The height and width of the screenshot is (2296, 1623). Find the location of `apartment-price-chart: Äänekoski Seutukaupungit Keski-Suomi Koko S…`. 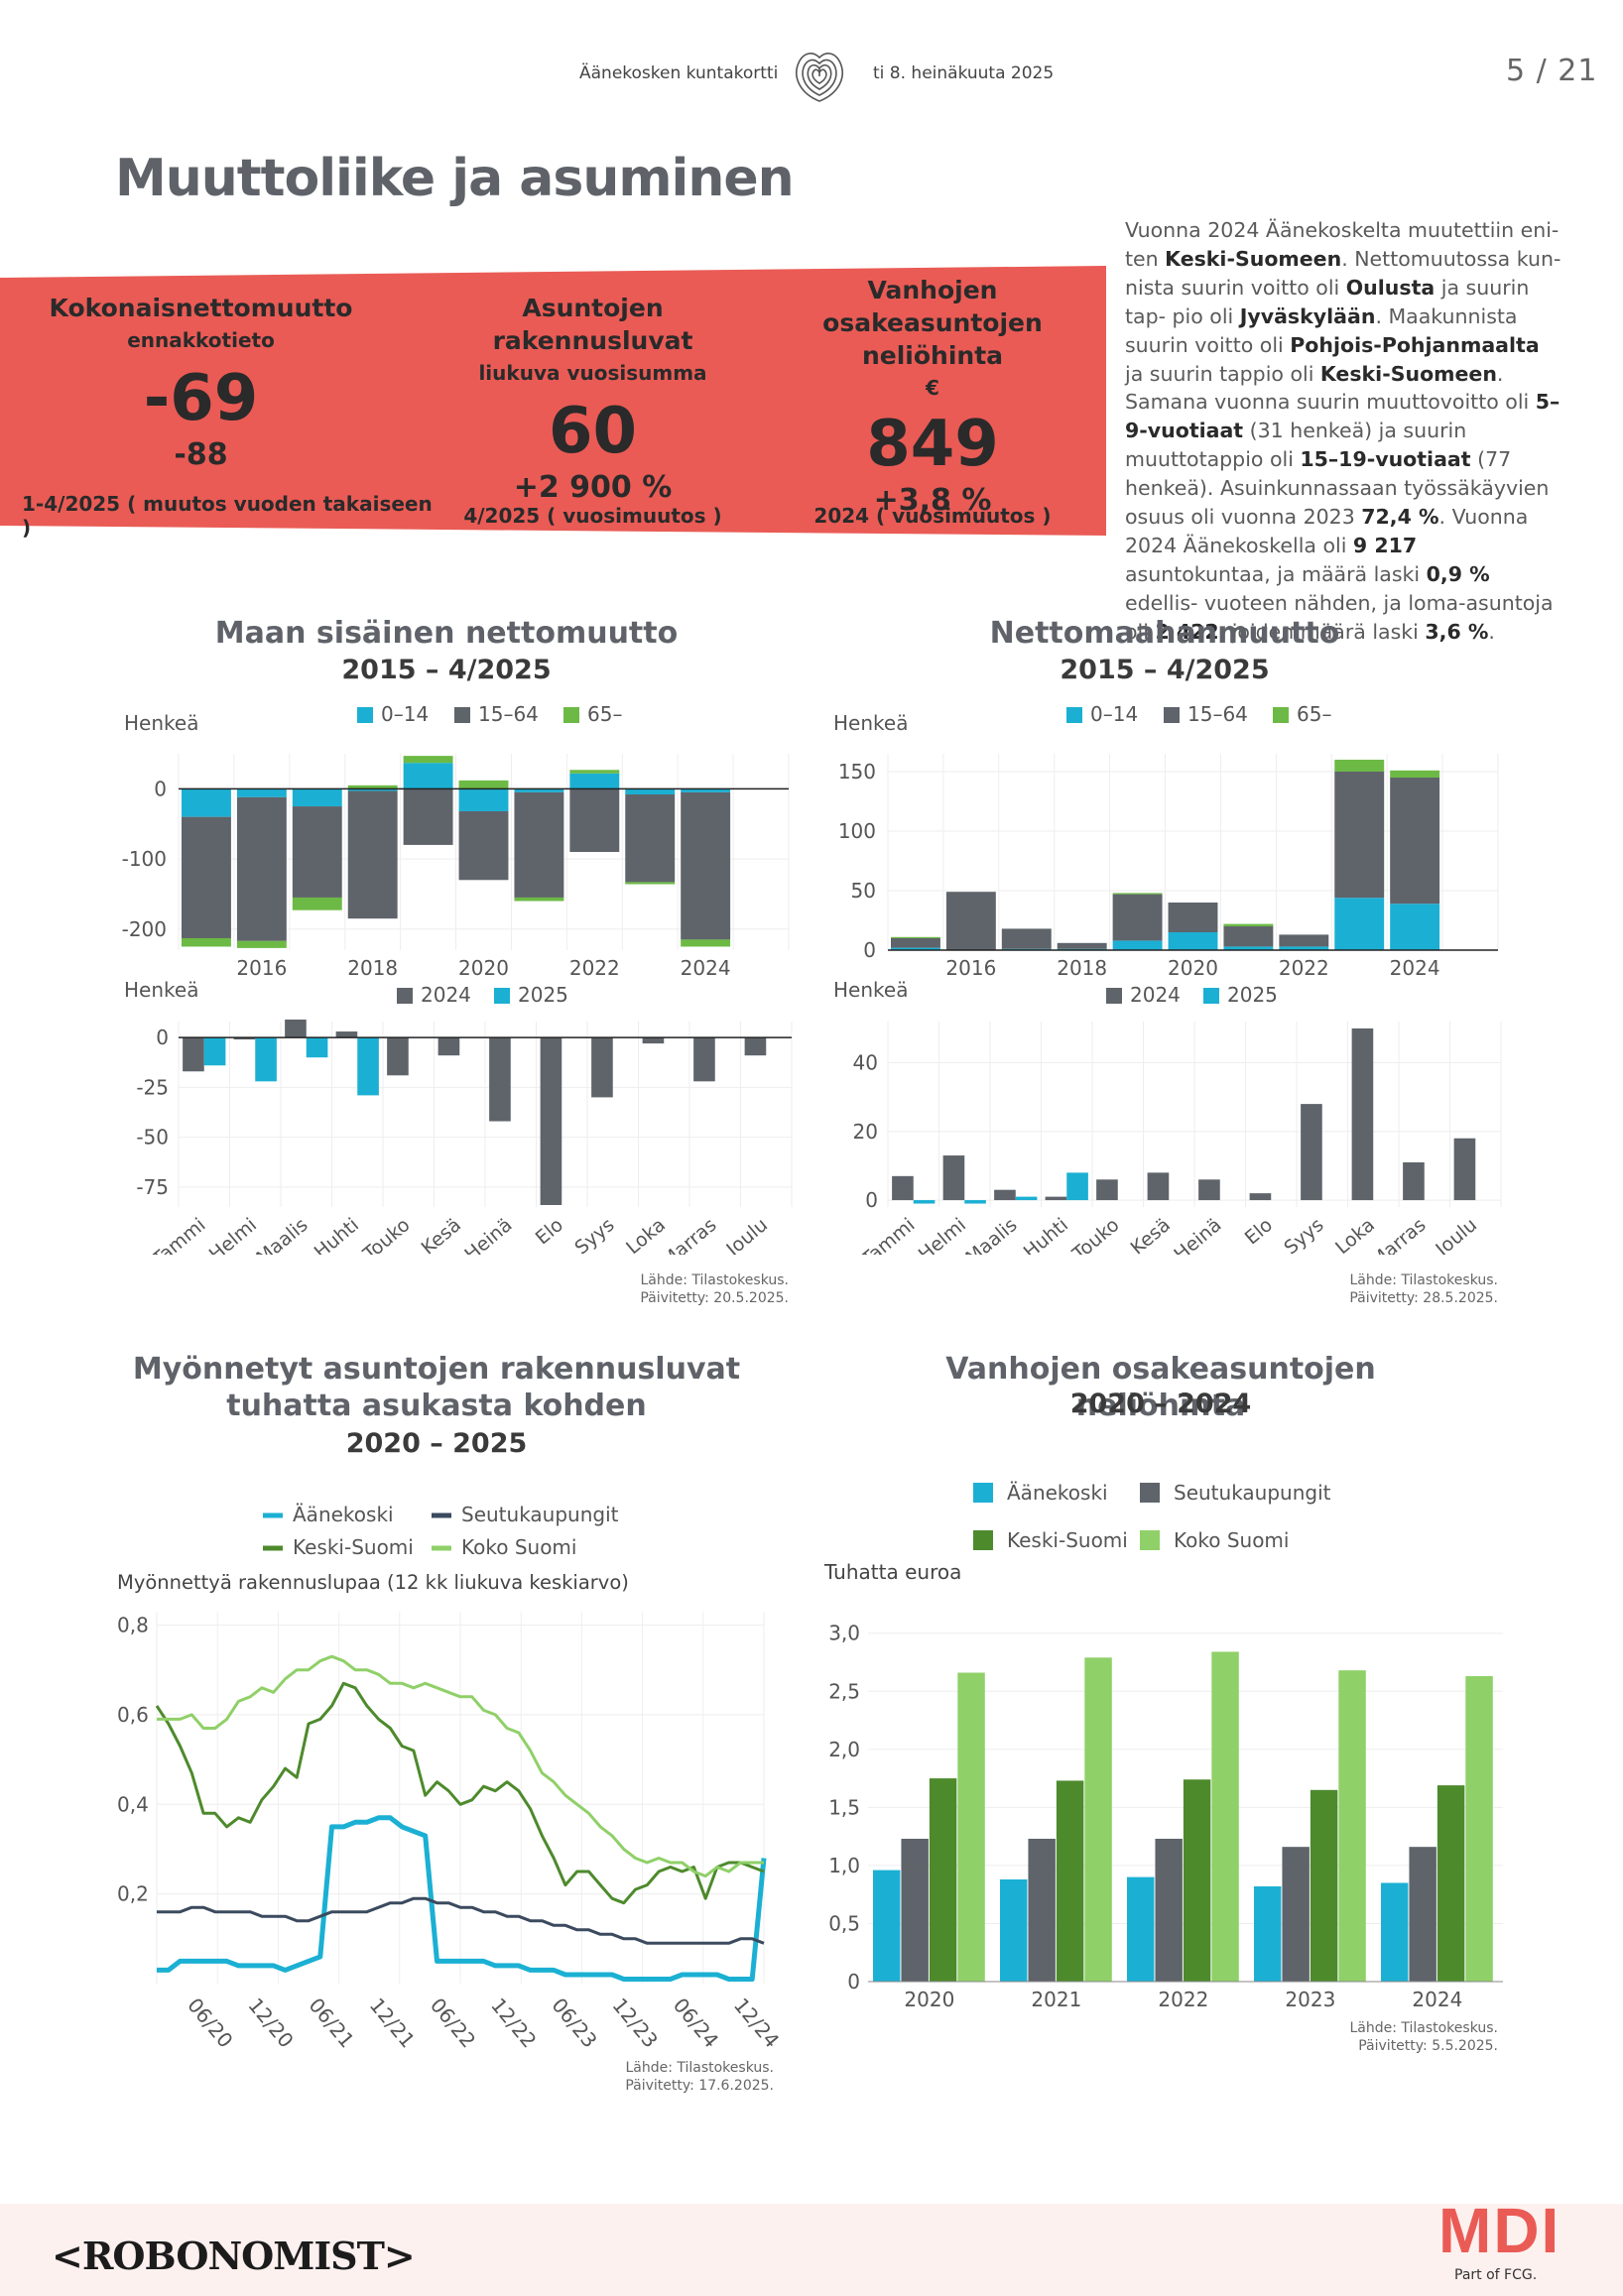

apartment-price-chart: Äänekoski Seutukaupungit Keski-Suomi Koko S… is located at coordinates (1163, 1746).